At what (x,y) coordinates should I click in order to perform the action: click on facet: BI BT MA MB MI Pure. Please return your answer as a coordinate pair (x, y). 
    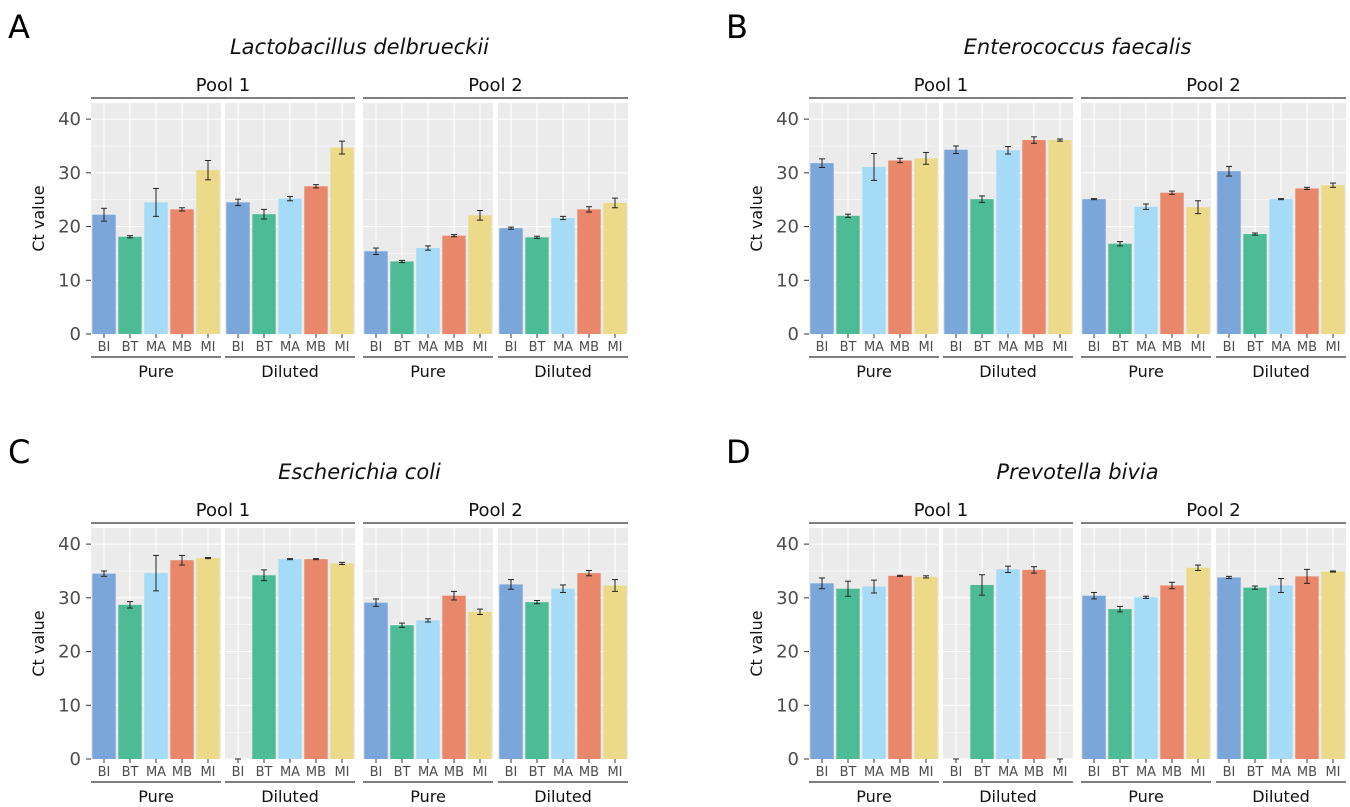
    Looking at the image, I should click on (428, 242).